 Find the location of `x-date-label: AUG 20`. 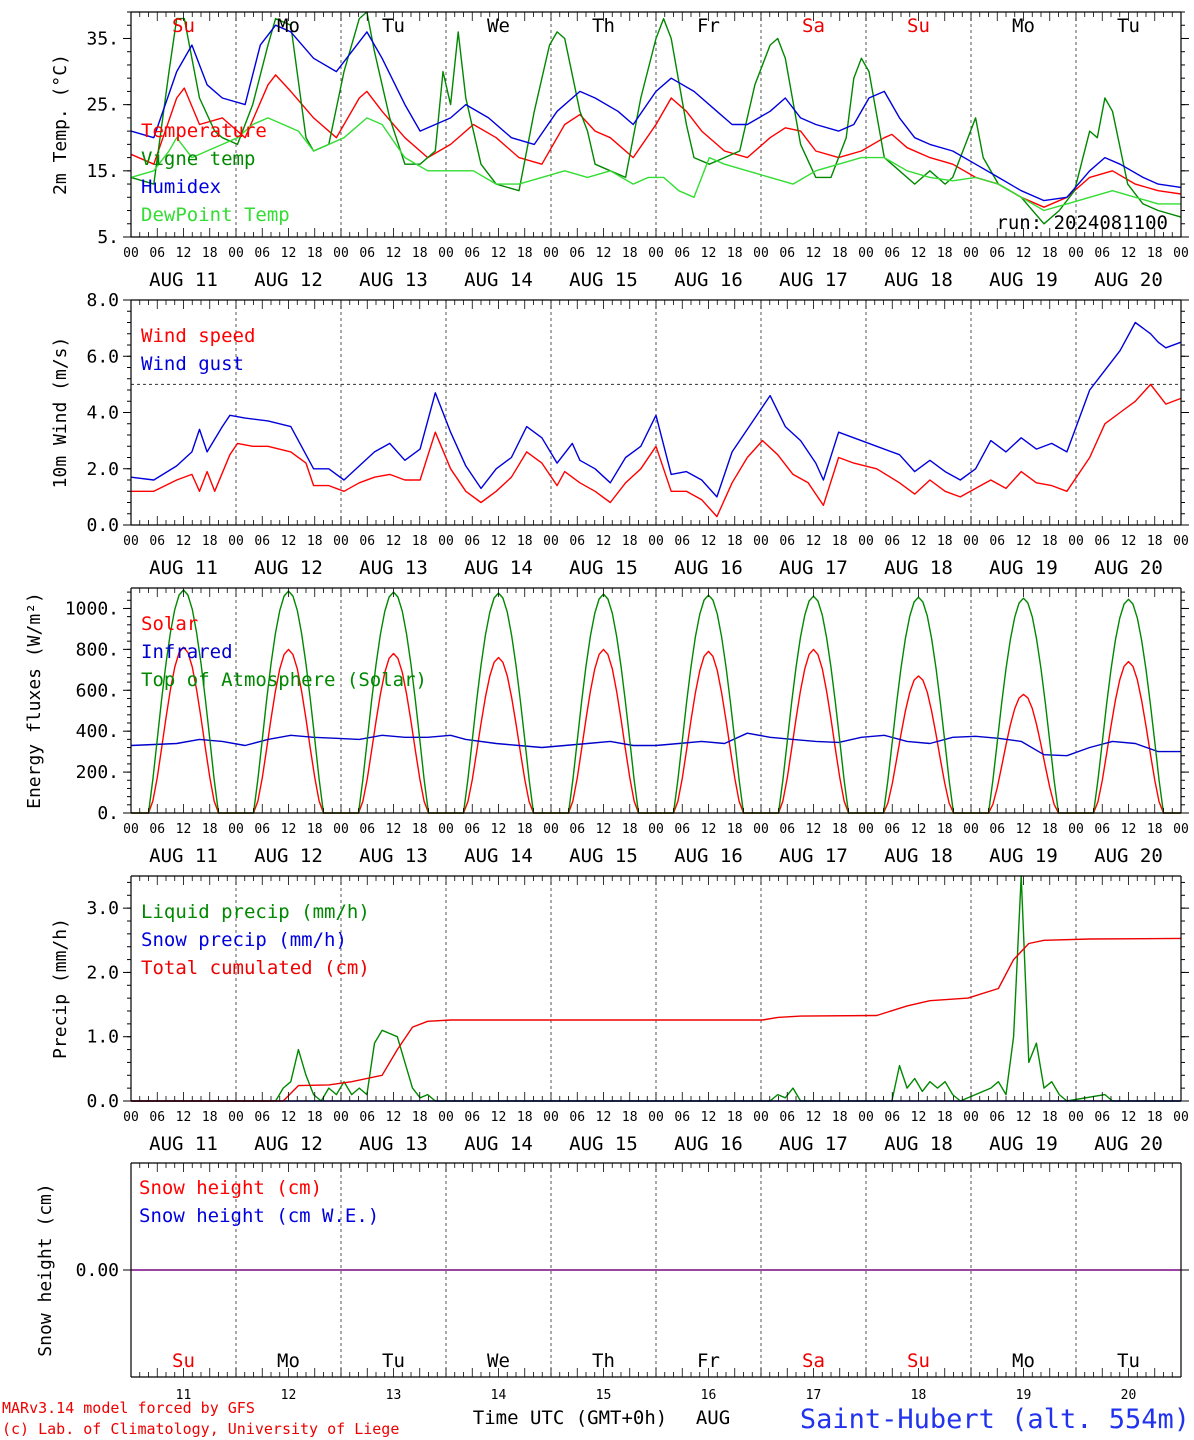

x-date-label: AUG 20 is located at coordinates (1128, 568).